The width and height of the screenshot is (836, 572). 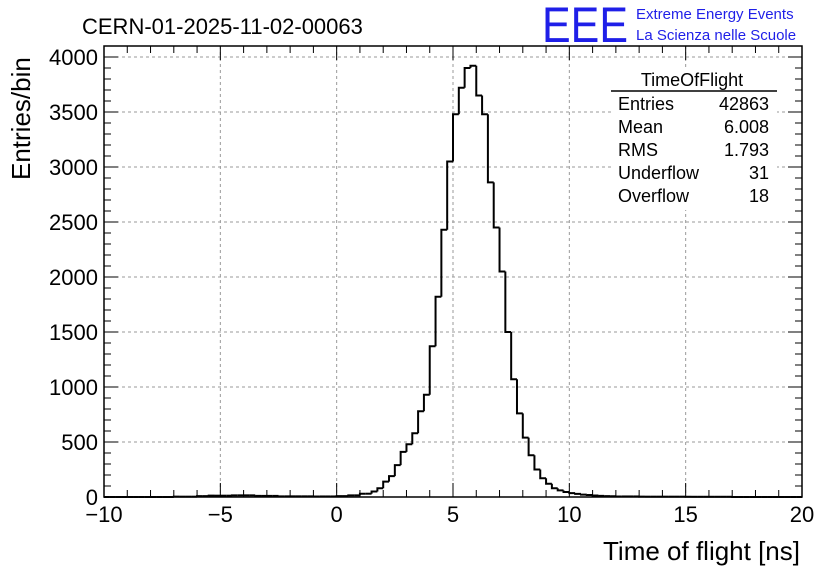 What do you see at coordinates (73, 222) in the screenshot?
I see `y-tick-label: 2500` at bounding box center [73, 222].